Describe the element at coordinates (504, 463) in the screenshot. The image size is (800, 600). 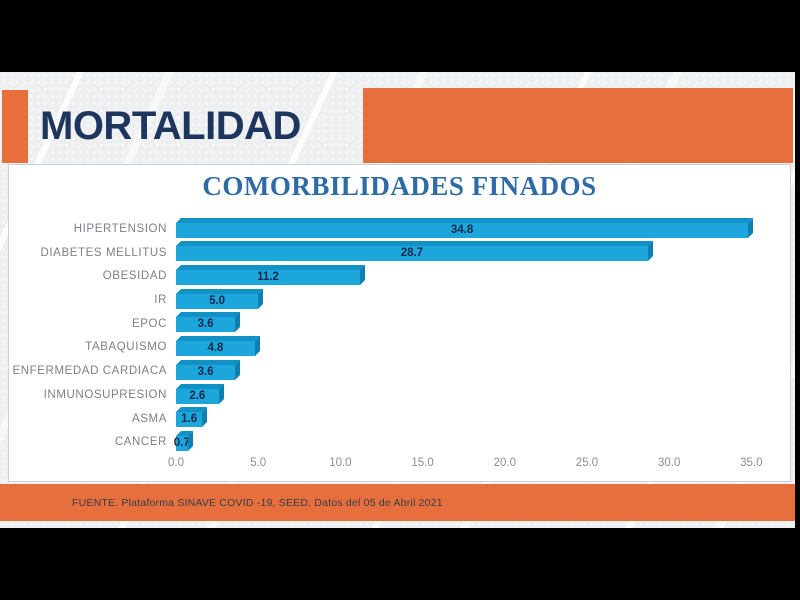
I see `x-axis-tick: 20.0` at that location.